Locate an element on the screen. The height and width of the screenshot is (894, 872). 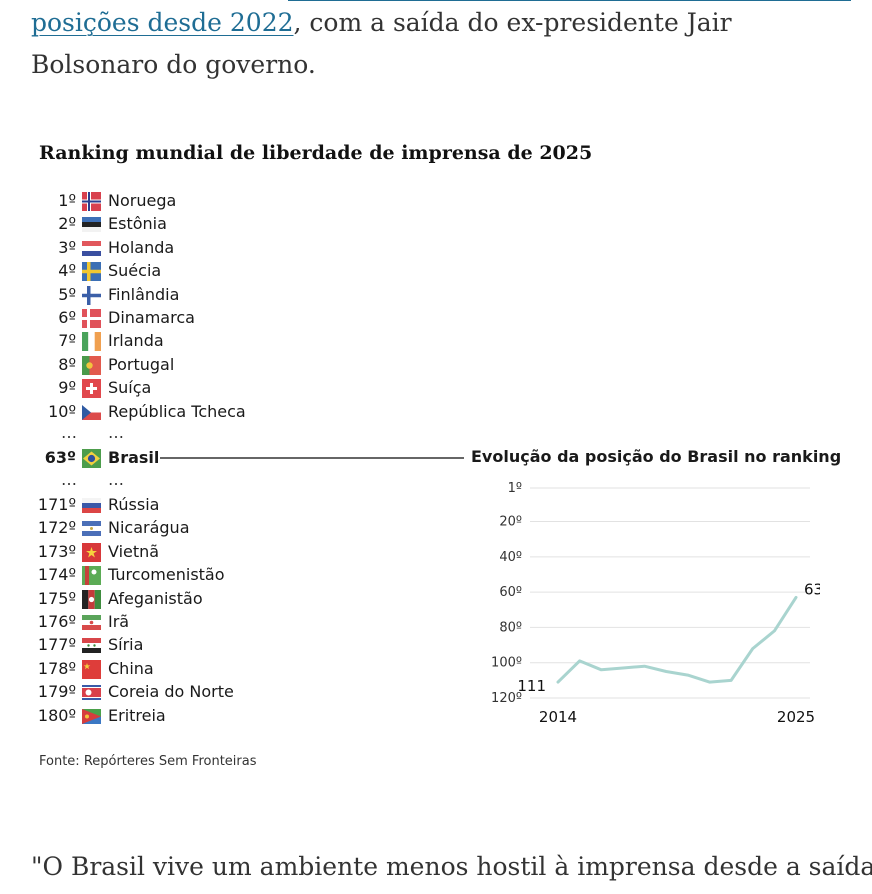
norway-flag-icon is located at coordinates (91, 201).